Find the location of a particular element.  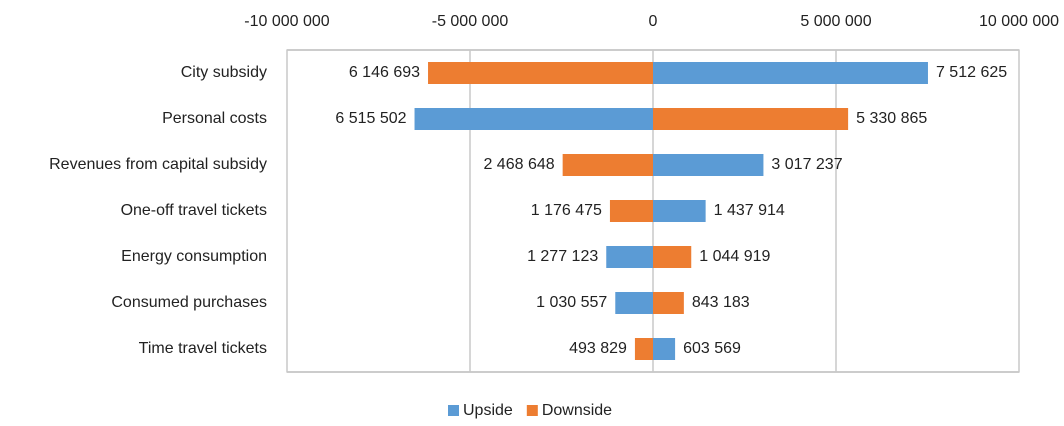

data-label: 6 515 502 is located at coordinates (370, 118).